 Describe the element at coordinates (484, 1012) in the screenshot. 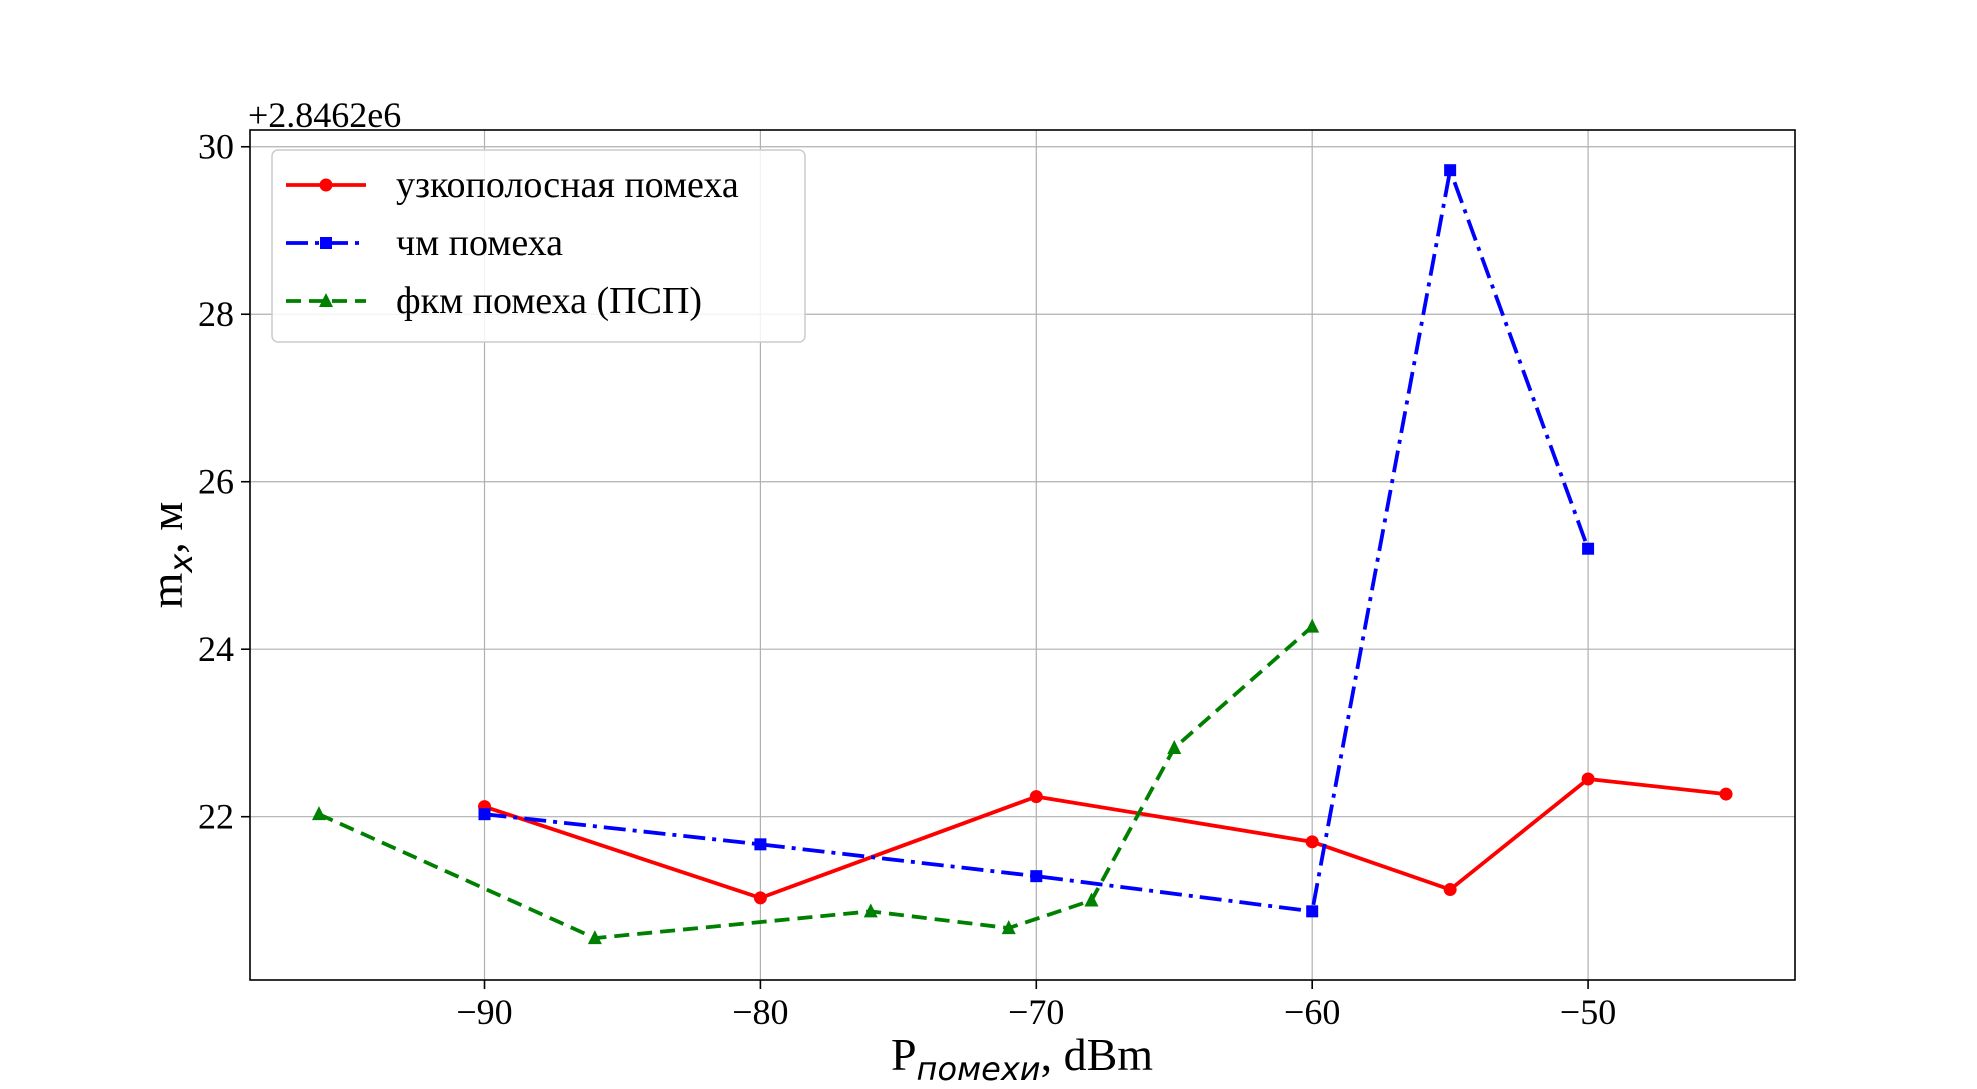

I see `x-tick-label: −90` at that location.